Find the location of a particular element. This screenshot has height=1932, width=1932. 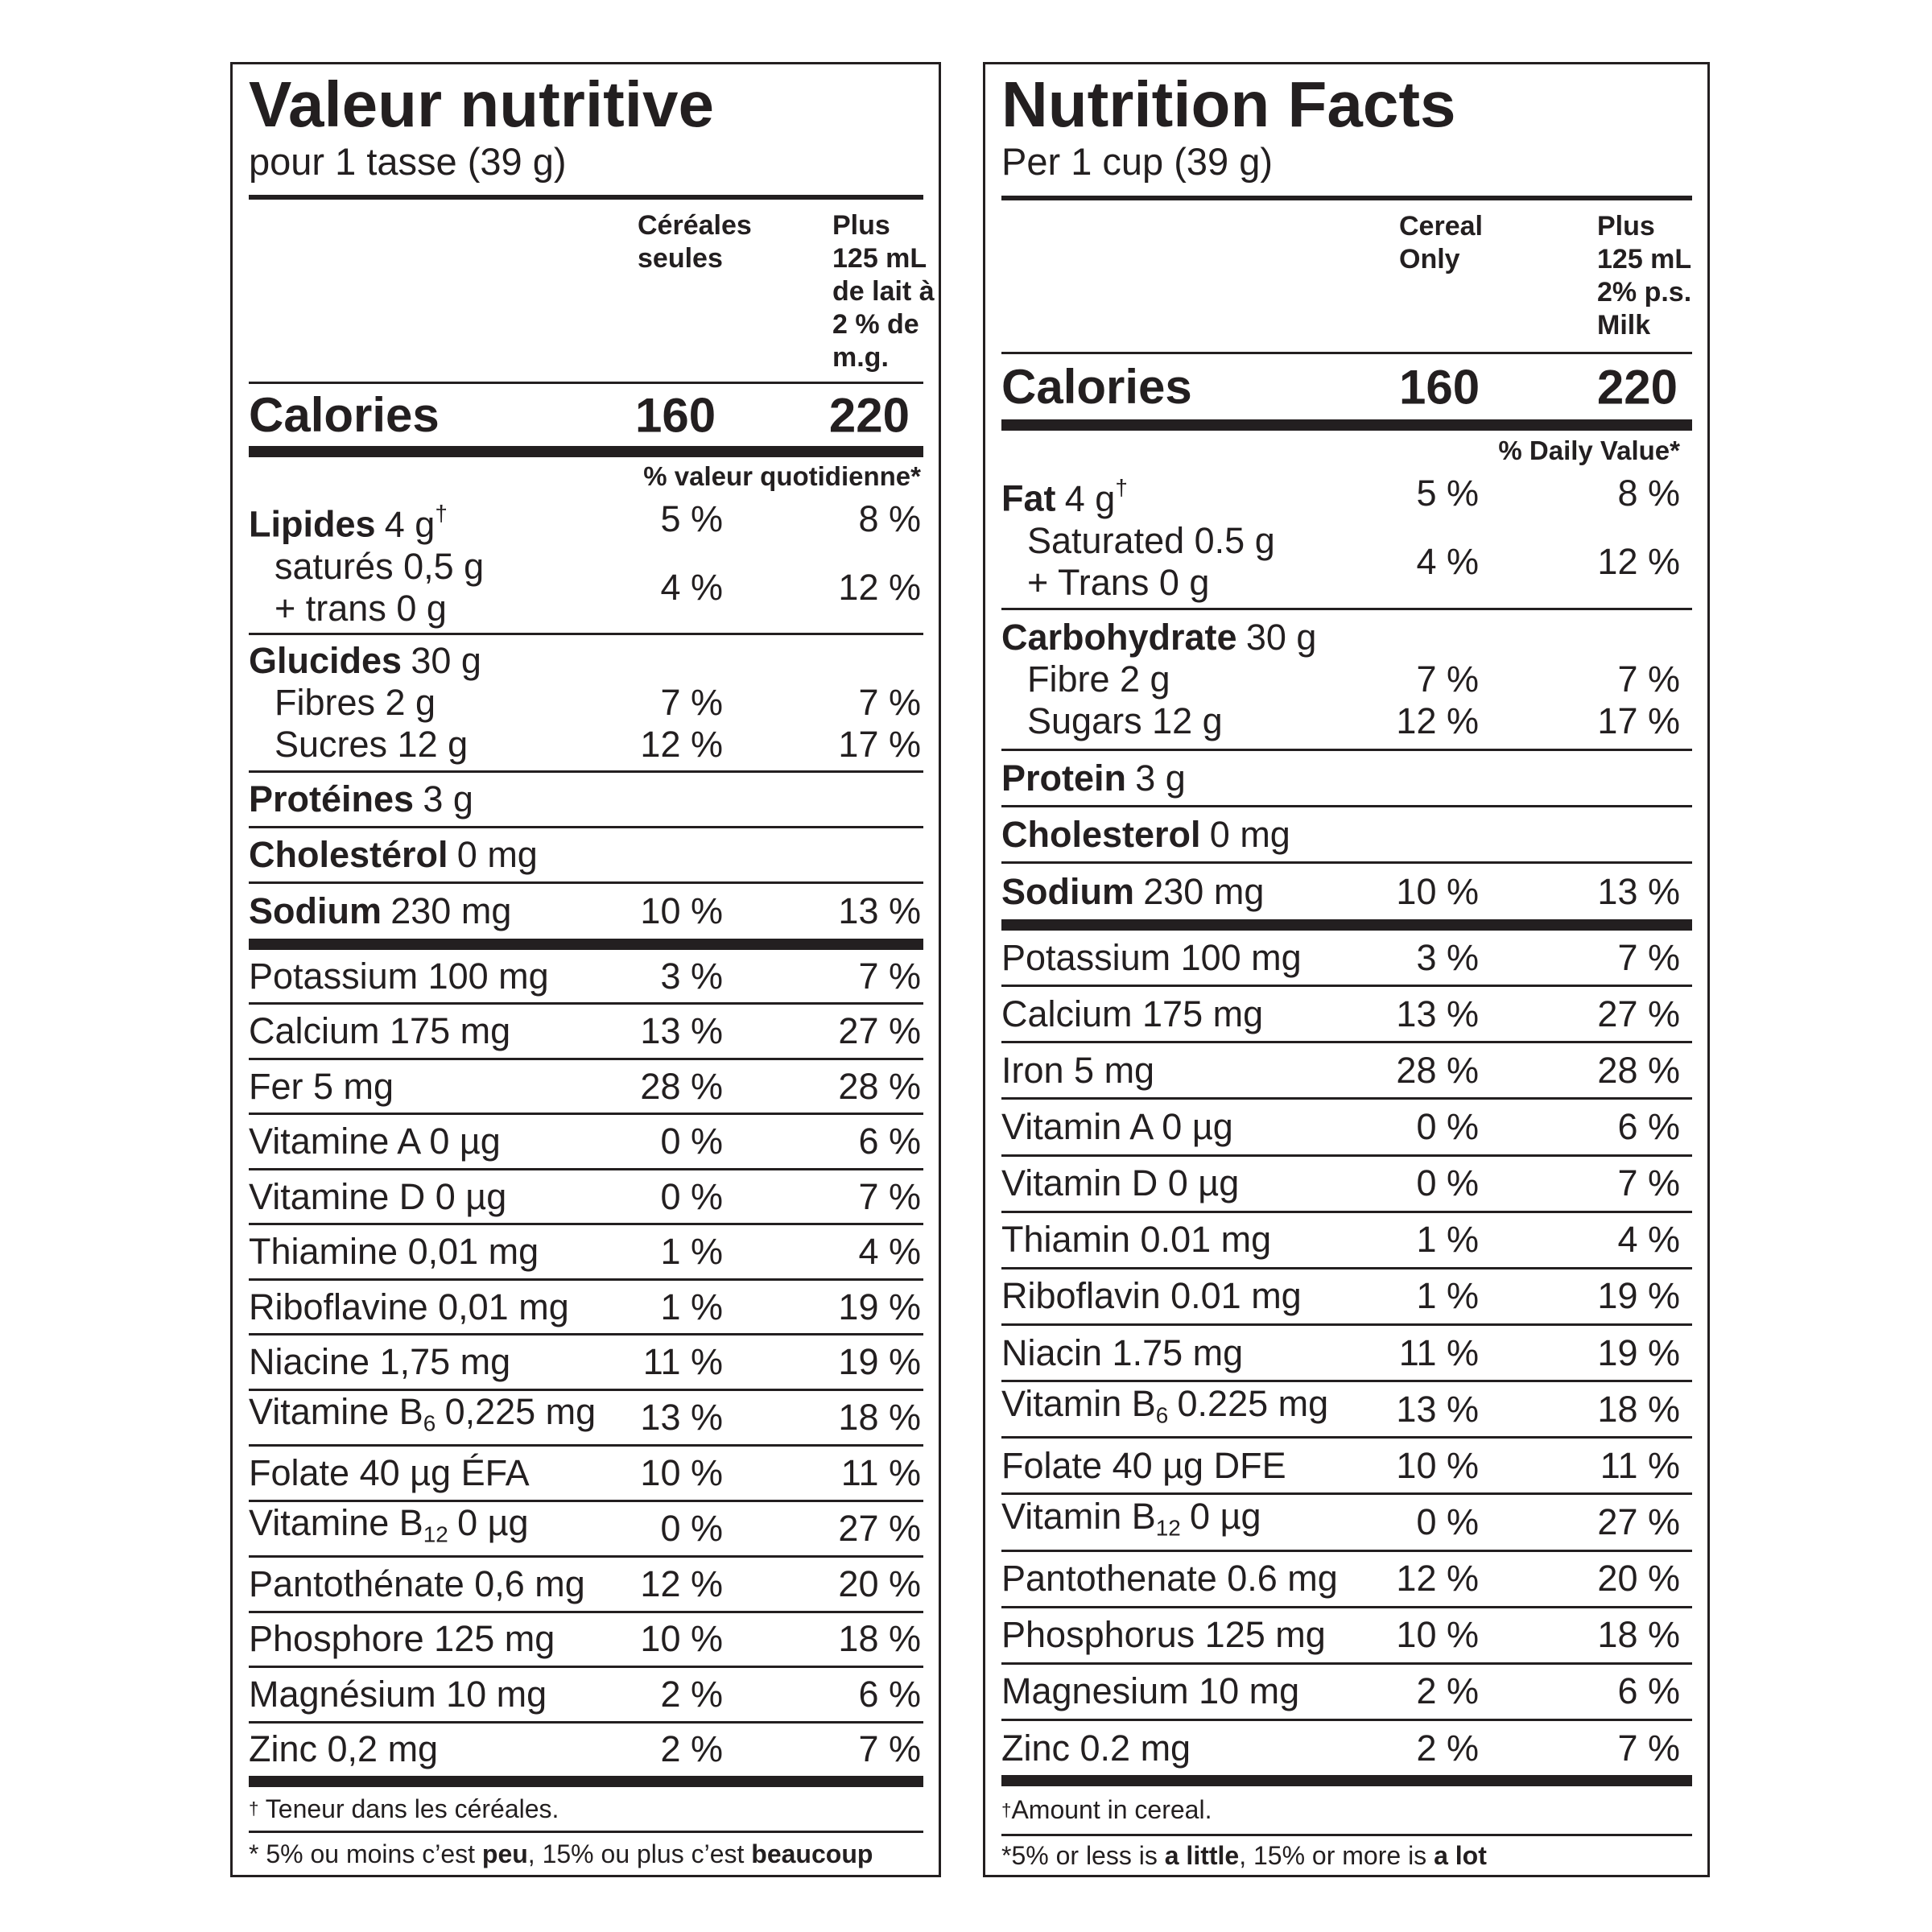

nutrient-name: Calcium 175 mg is located at coordinates (380, 1031).